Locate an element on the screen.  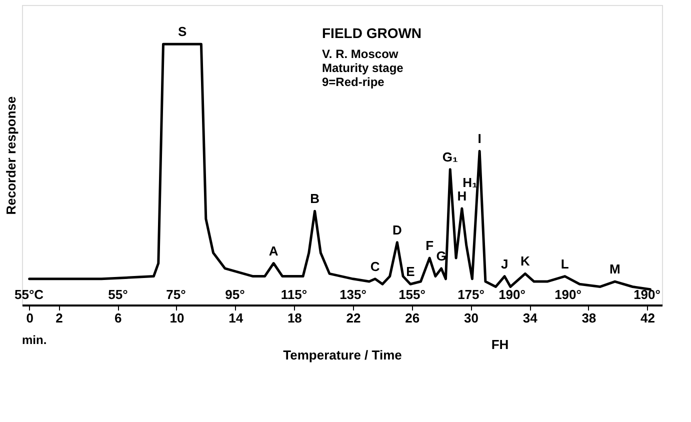
annotation: H is located at coordinates (462, 196).